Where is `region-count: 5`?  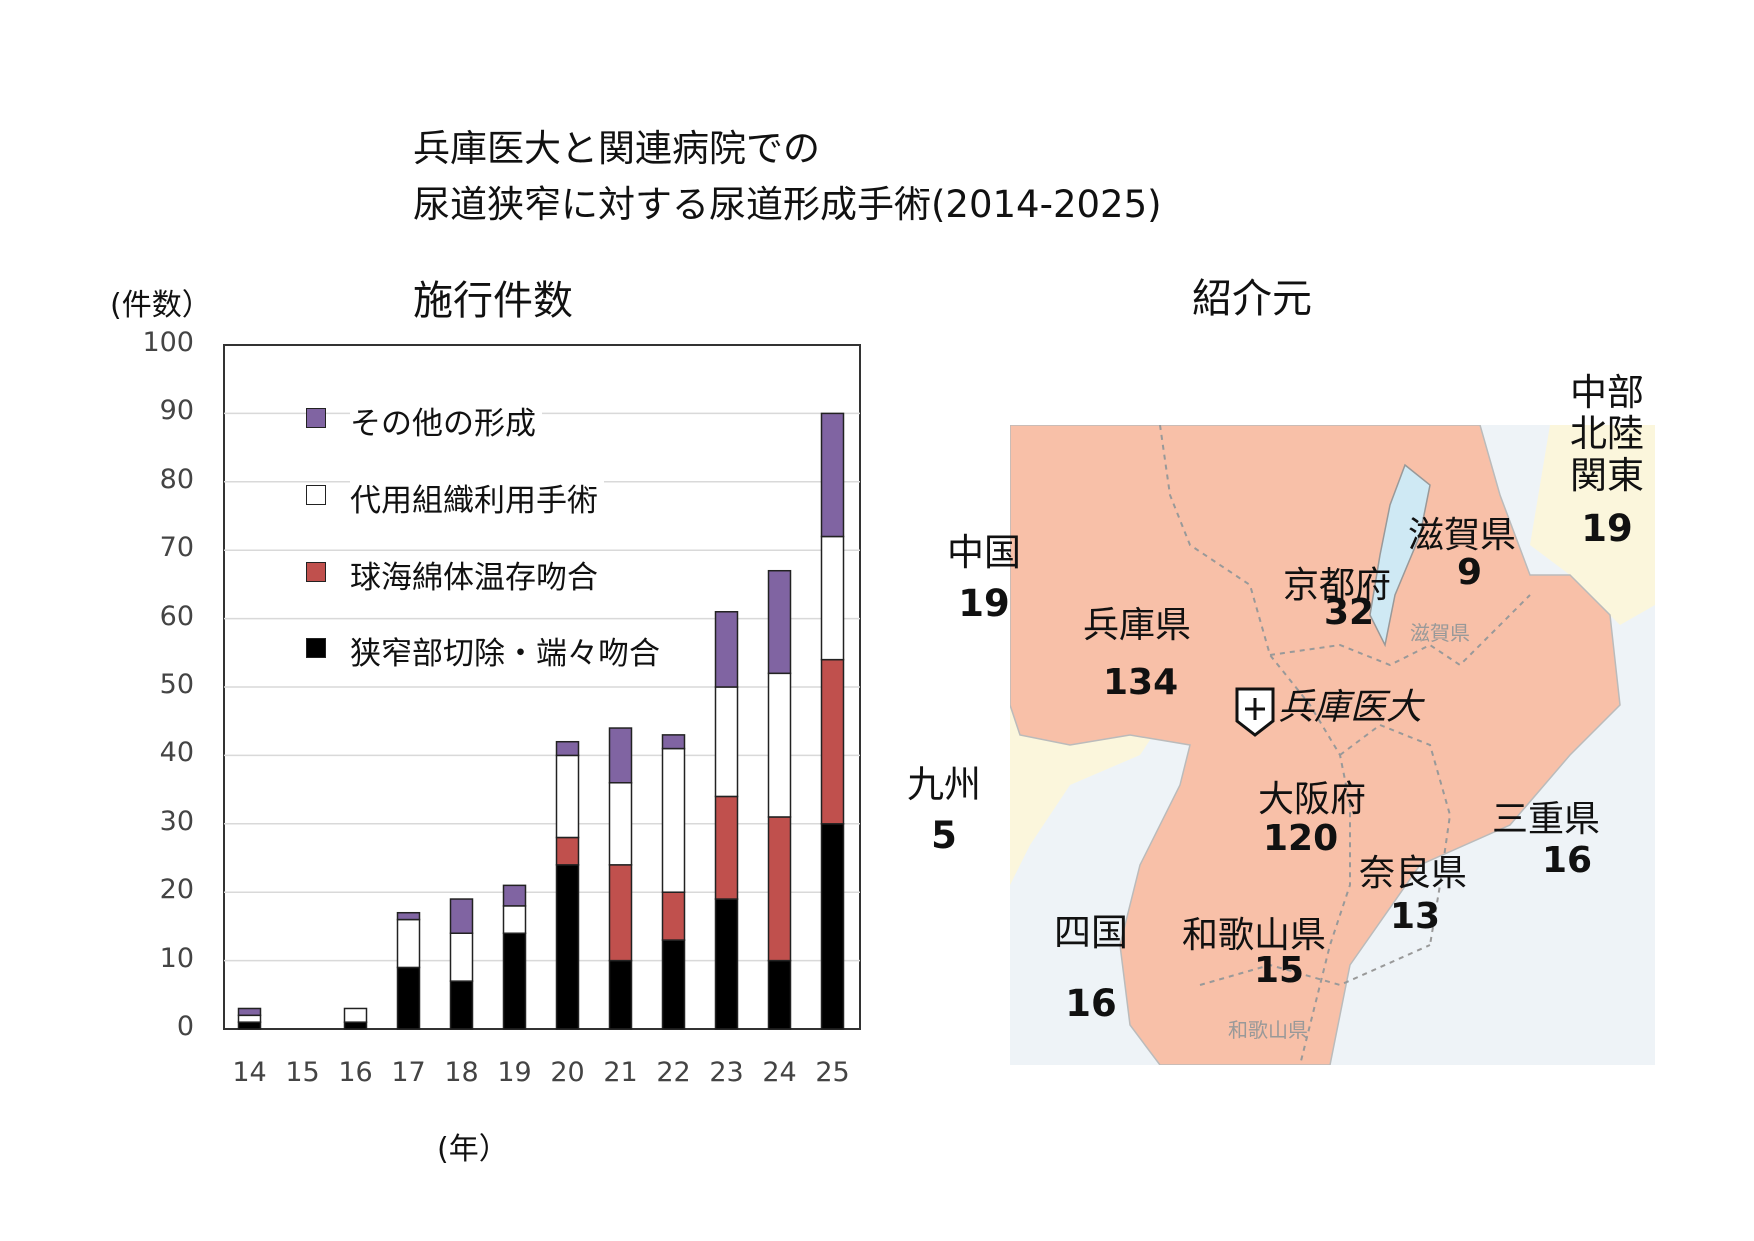
region-count: 5 is located at coordinates (944, 836).